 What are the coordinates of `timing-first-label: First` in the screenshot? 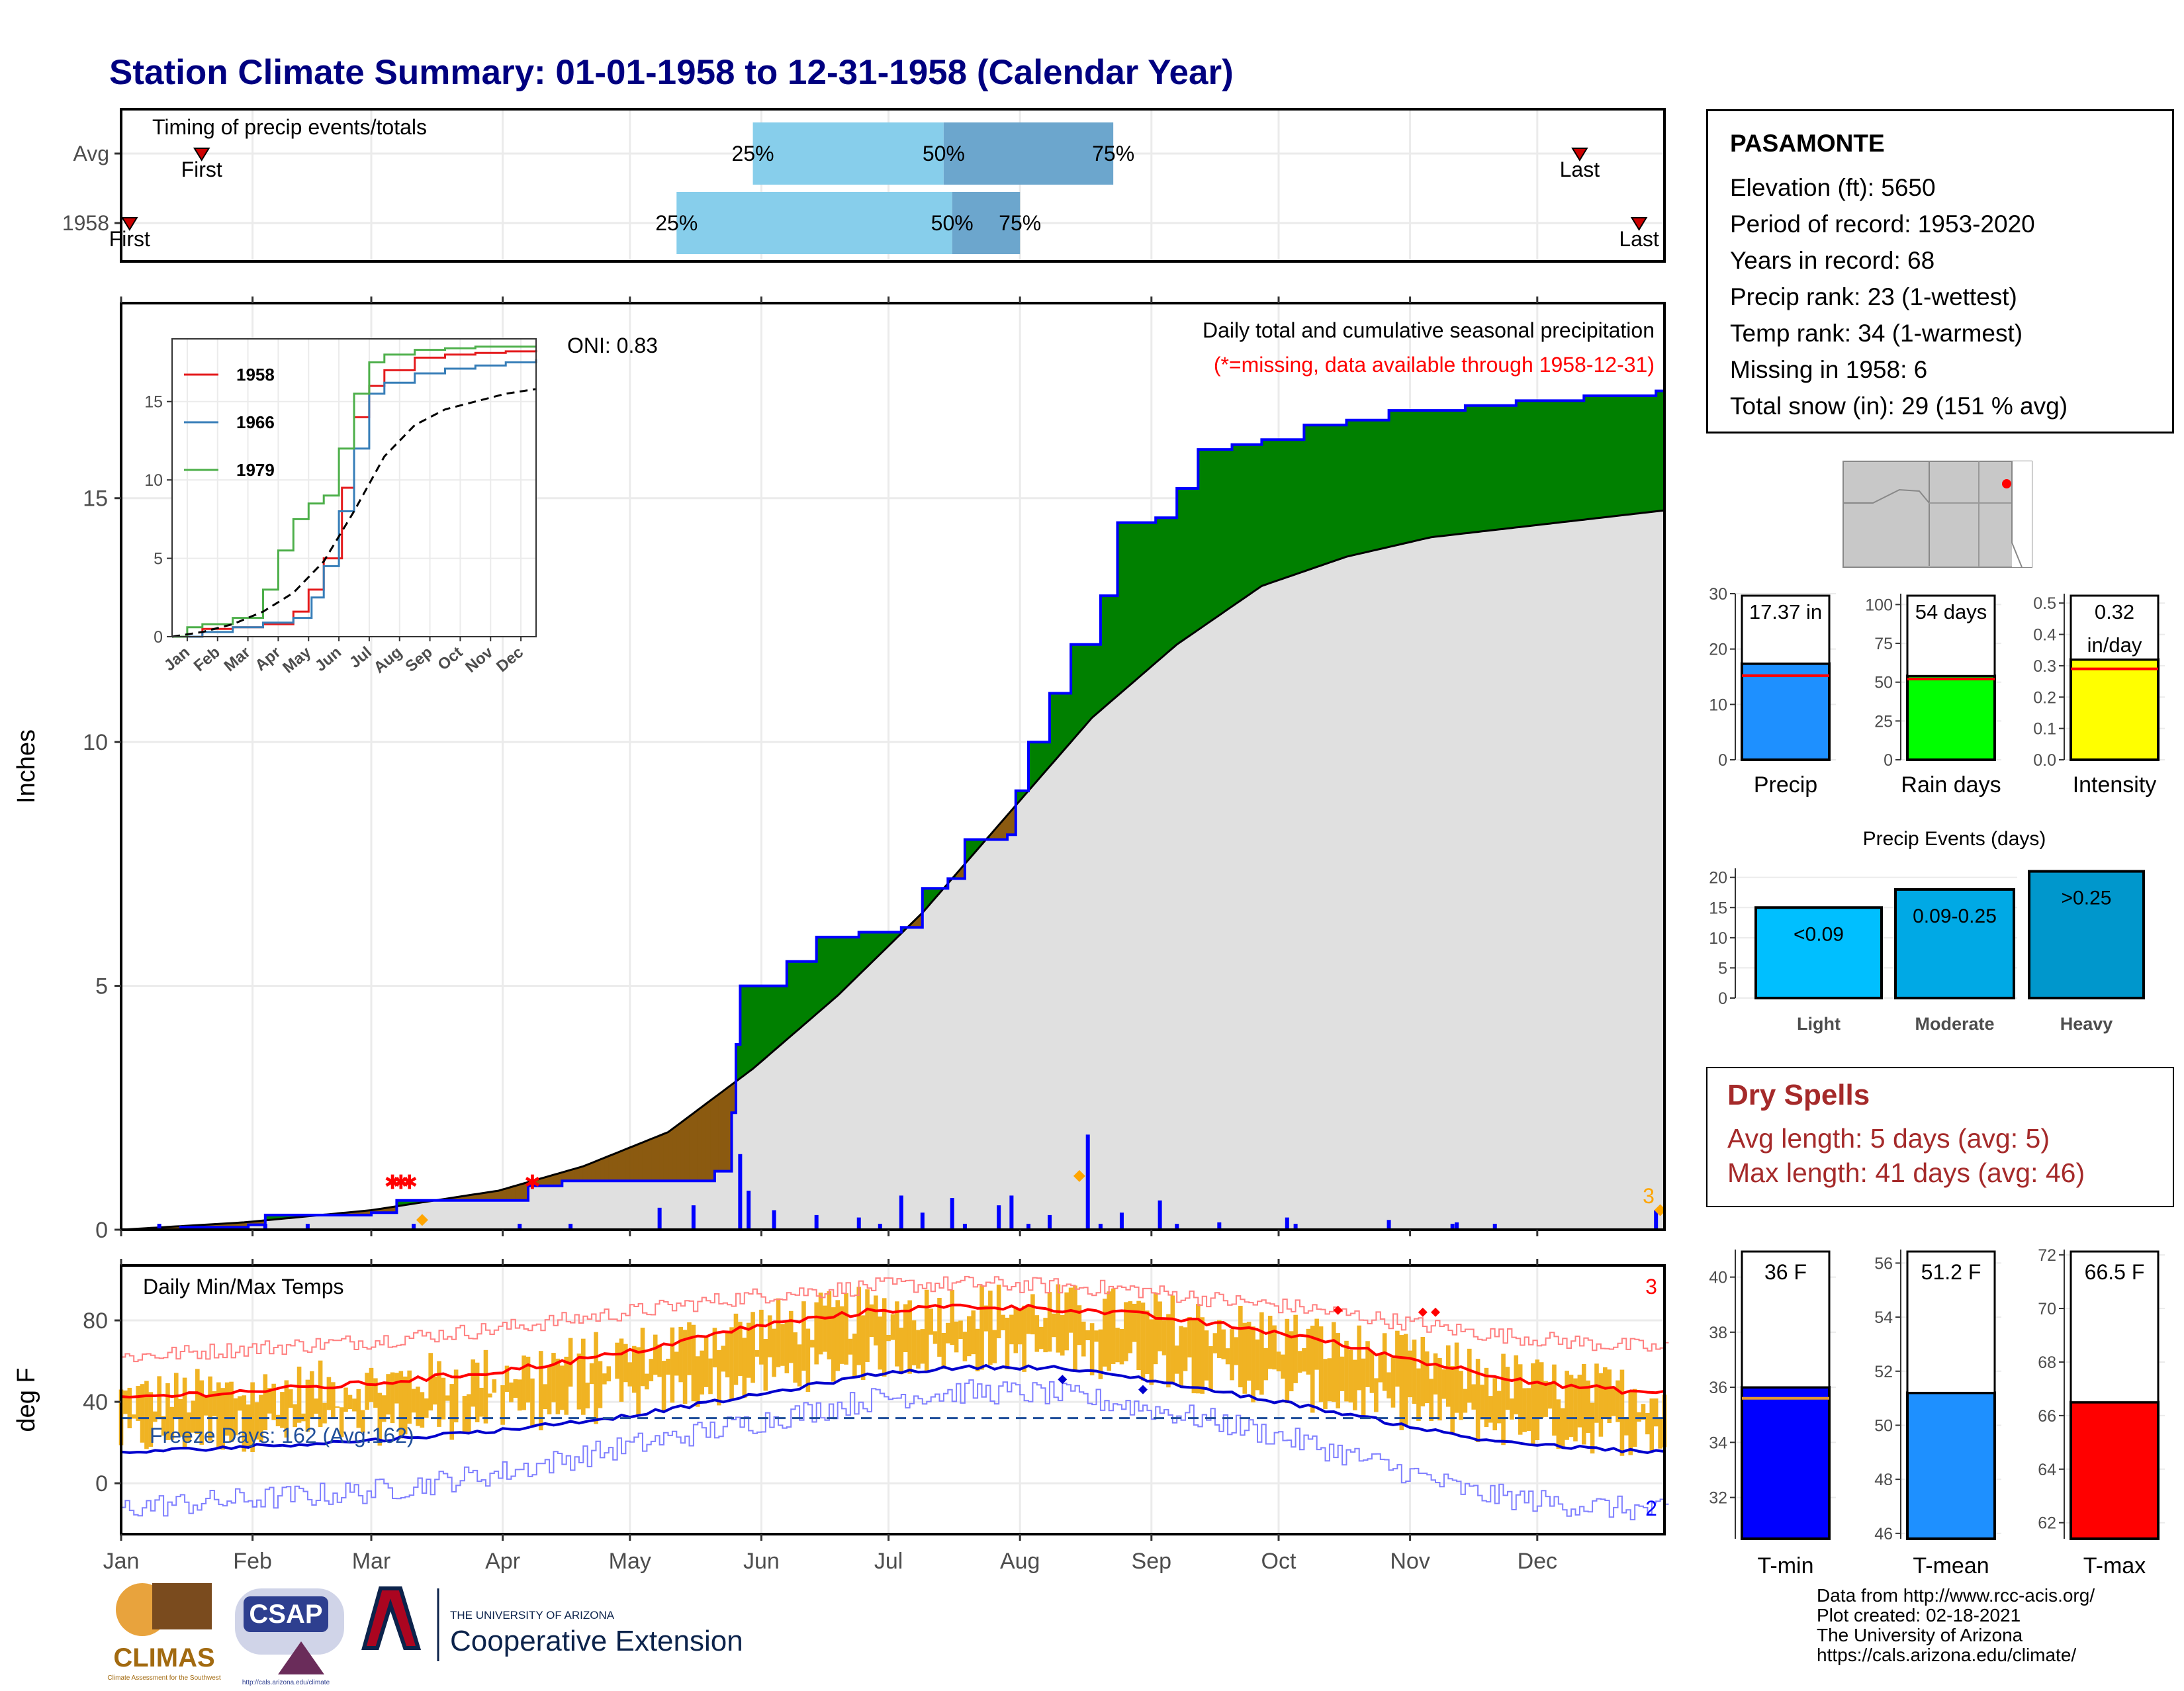 It's located at (129, 239).